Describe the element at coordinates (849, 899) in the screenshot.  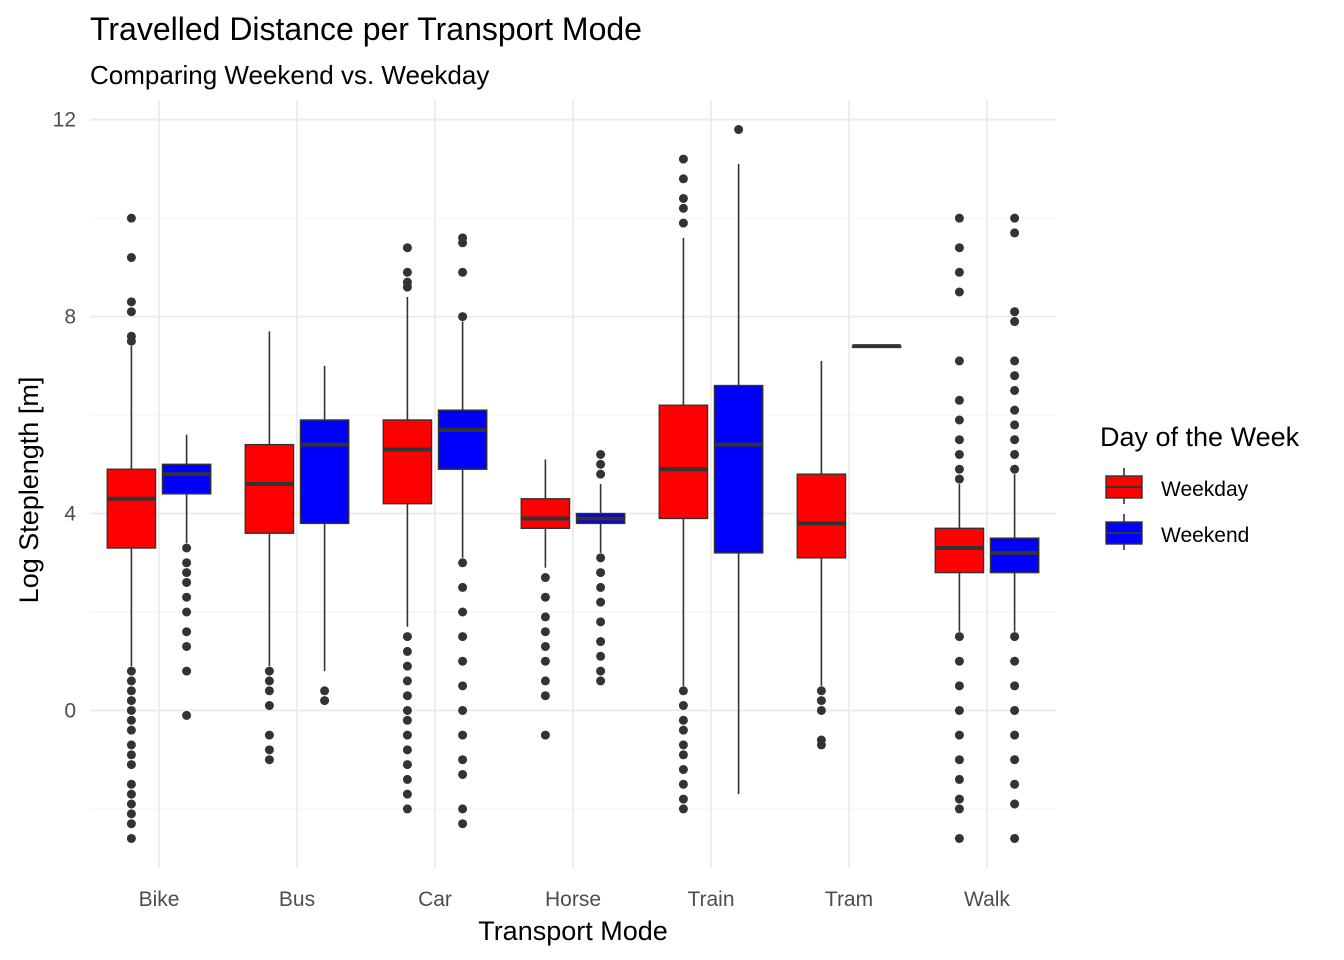
I see `x-tick-label: Tram` at that location.